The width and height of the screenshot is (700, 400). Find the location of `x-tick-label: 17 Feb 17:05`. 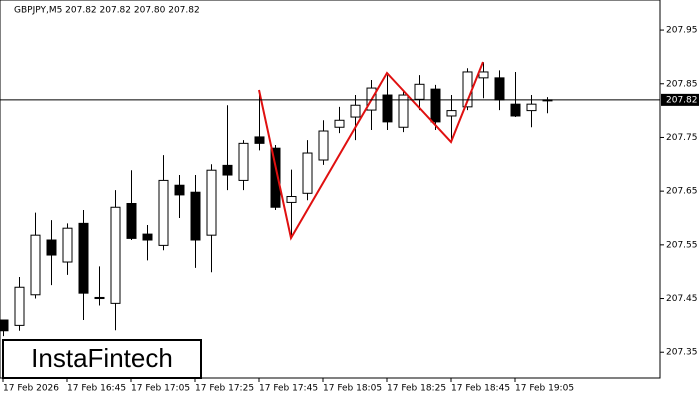

x-tick-label: 17 Feb 17:05 is located at coordinates (160, 389).